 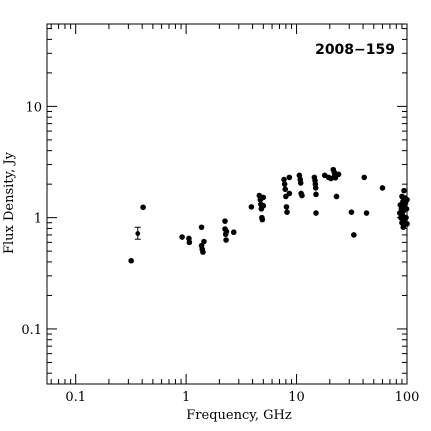 I want to click on data-points, so click(x=269, y=215).